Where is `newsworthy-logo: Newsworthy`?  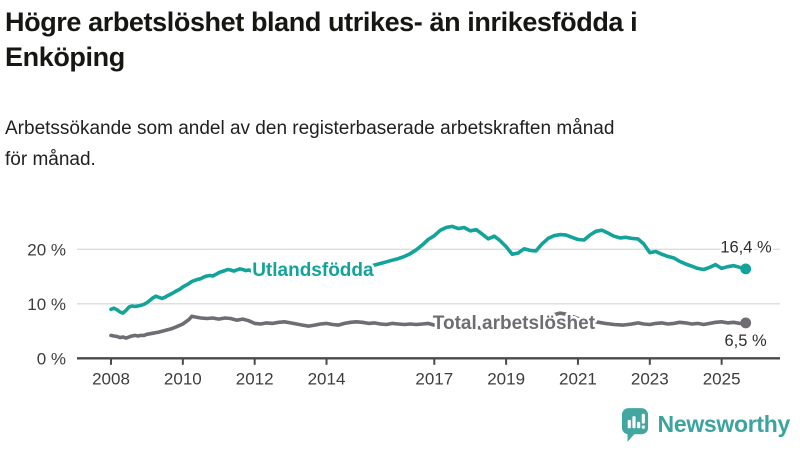 newsworthy-logo: Newsworthy is located at coordinates (705, 424).